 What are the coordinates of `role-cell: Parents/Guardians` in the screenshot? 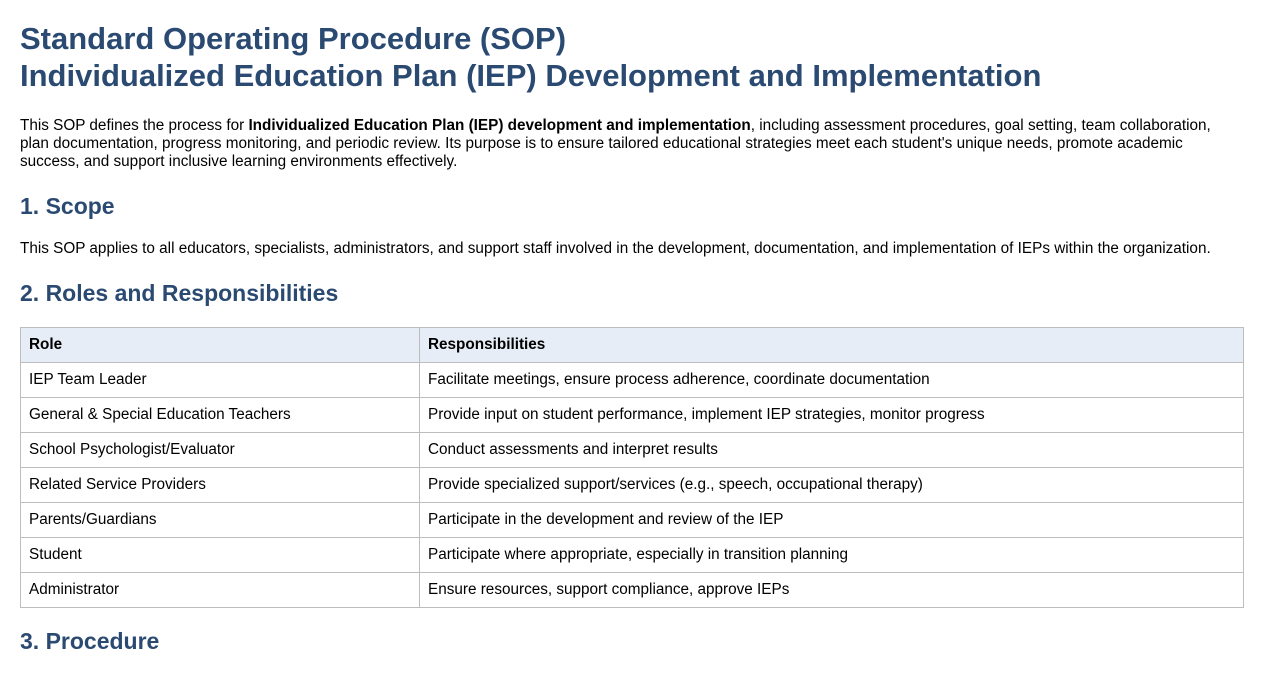 It's located at (220, 520).